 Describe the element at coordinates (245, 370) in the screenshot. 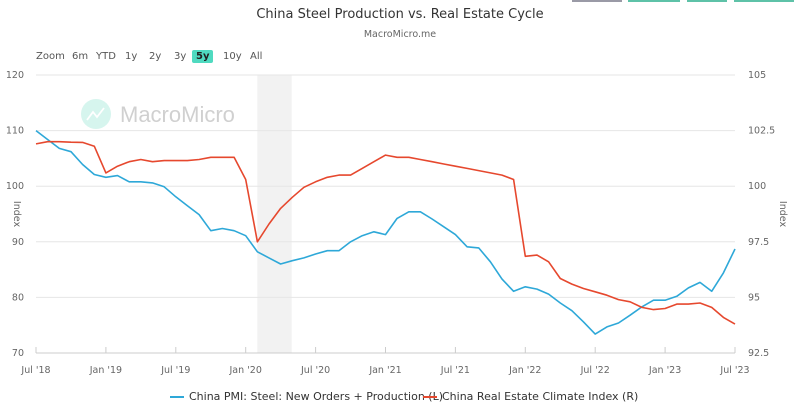

I see `x-tick-label: Jan '20` at that location.